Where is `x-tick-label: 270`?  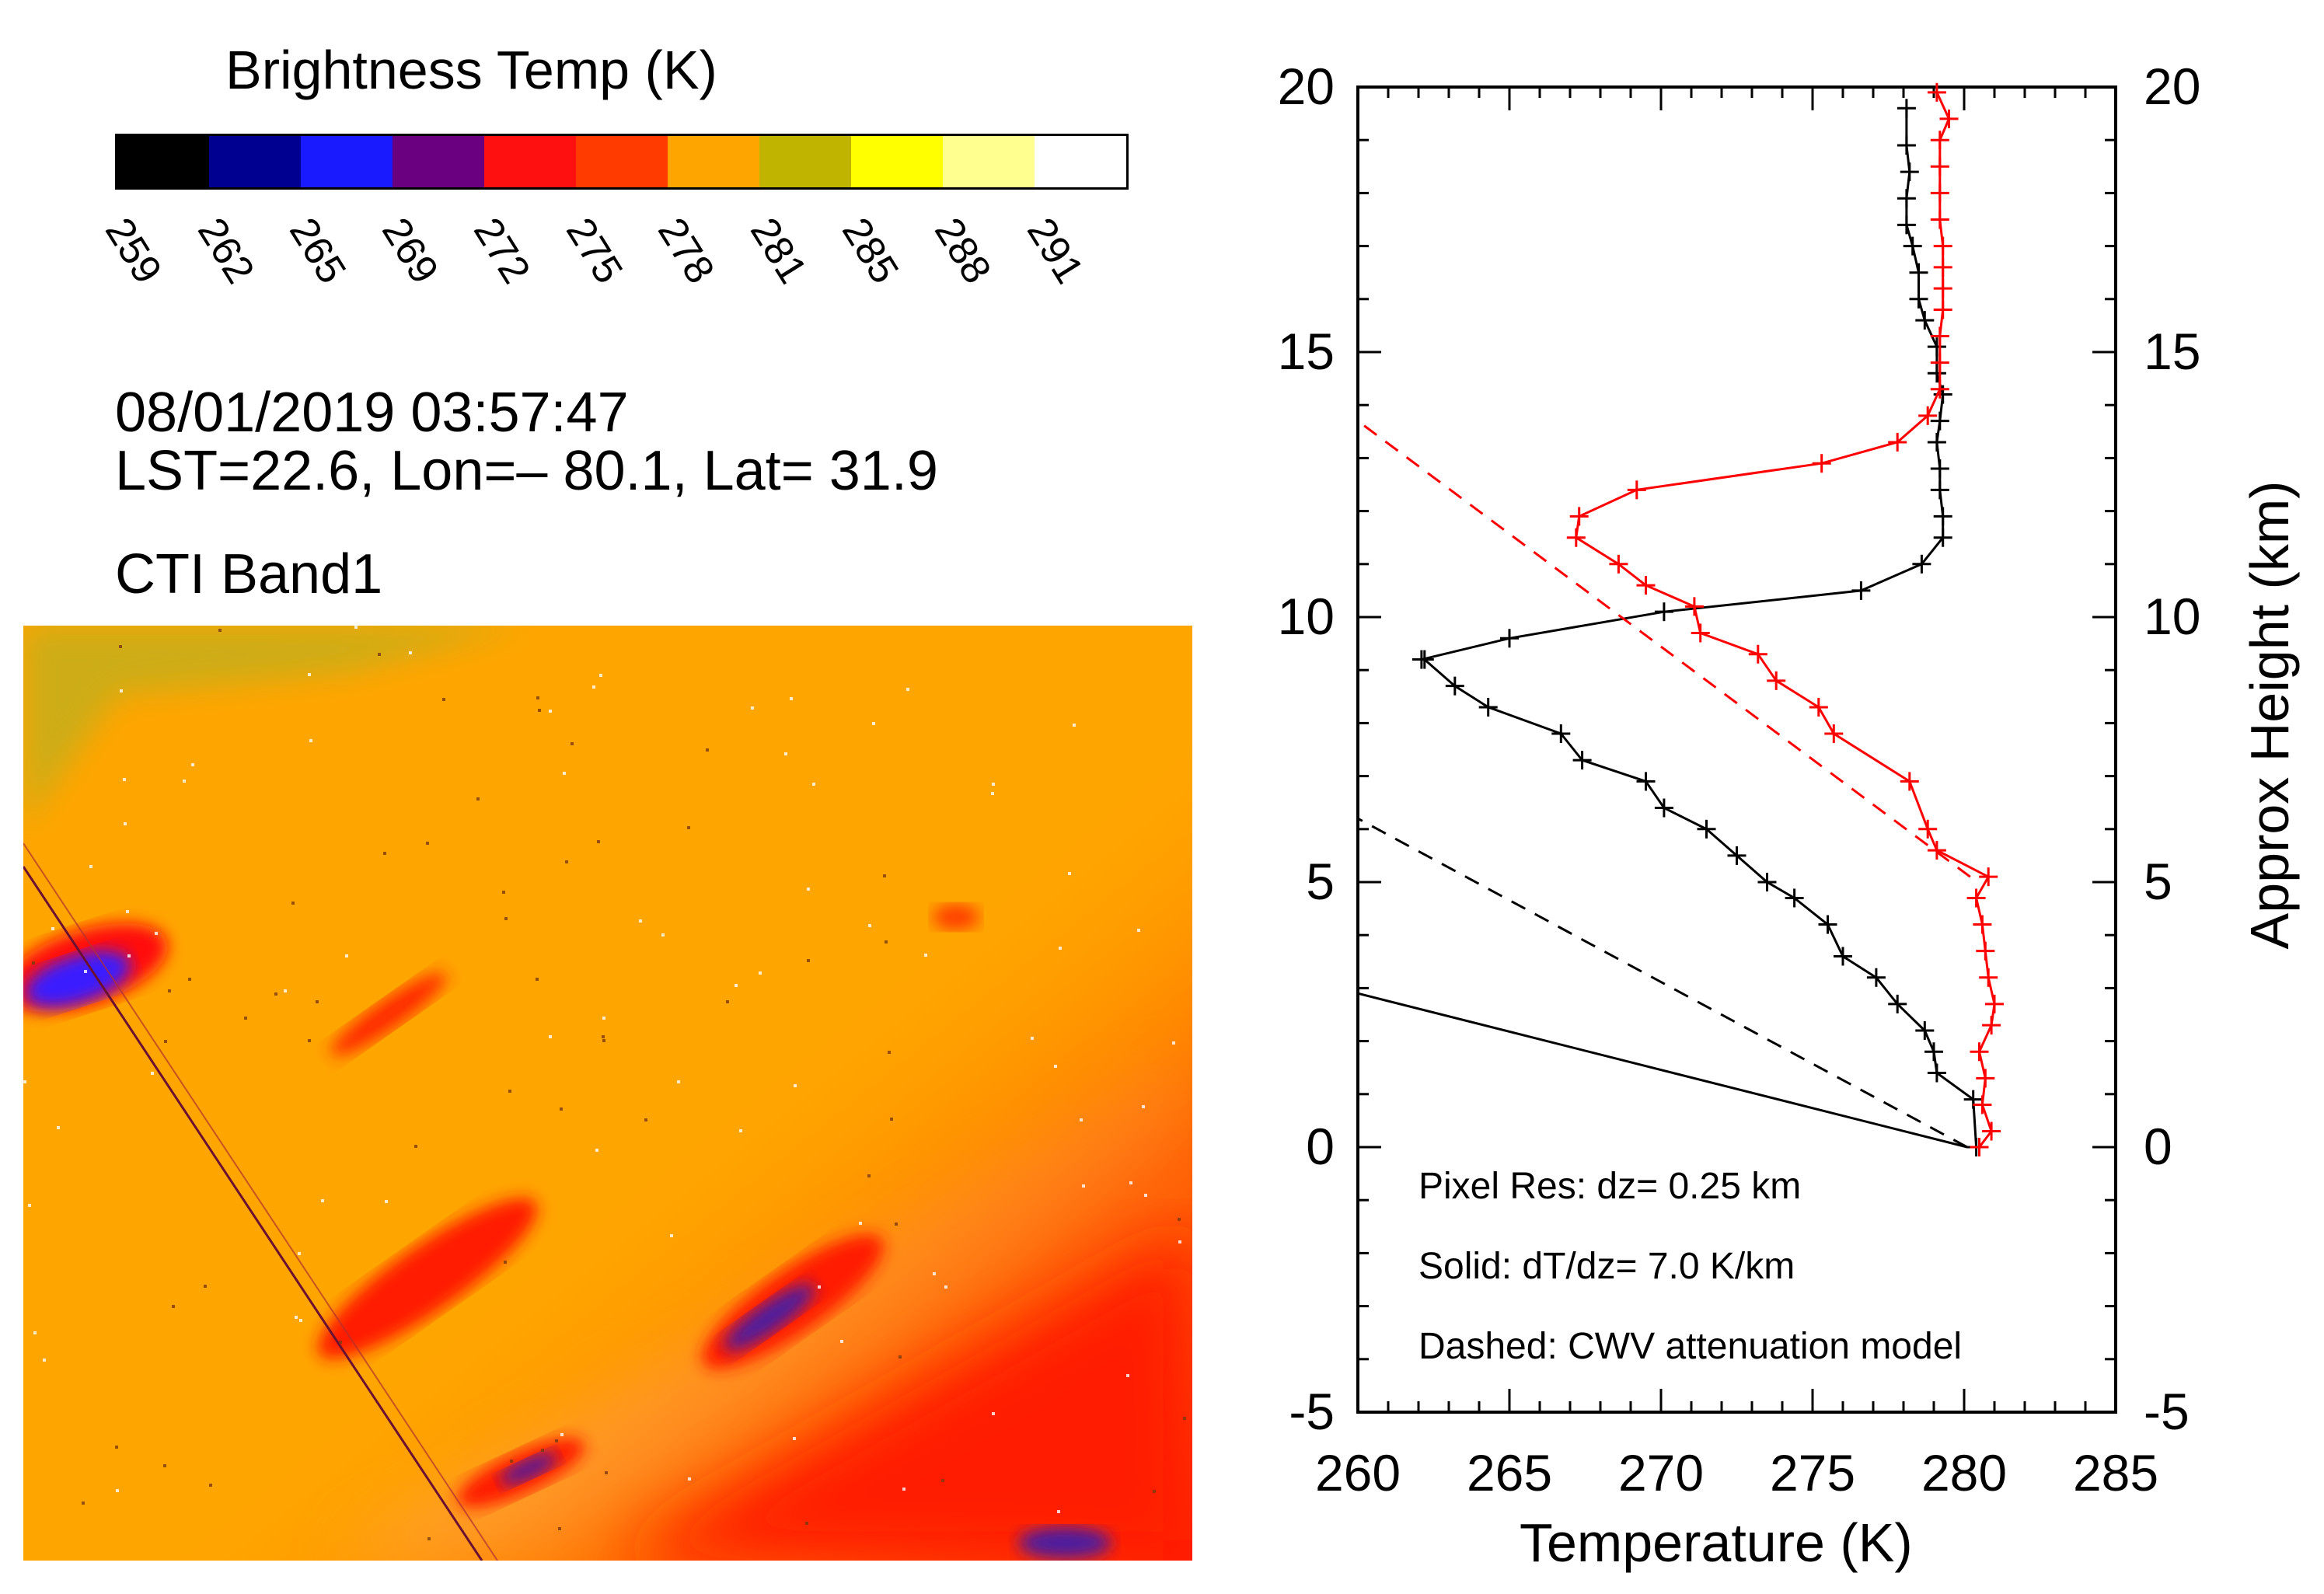
x-tick-label: 270 is located at coordinates (1661, 1473).